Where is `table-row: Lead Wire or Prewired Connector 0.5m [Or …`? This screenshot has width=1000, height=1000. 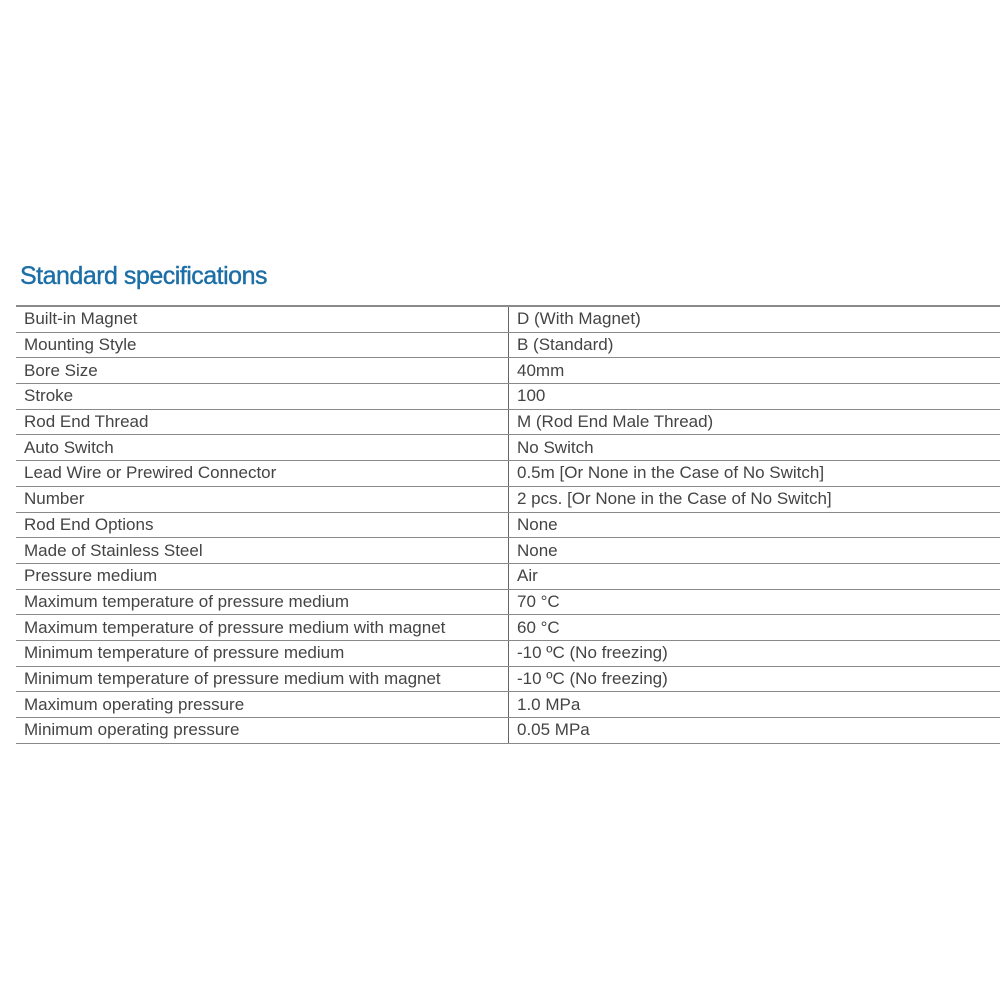
table-row: Lead Wire or Prewired Connector 0.5m [Or … is located at coordinates (508, 473).